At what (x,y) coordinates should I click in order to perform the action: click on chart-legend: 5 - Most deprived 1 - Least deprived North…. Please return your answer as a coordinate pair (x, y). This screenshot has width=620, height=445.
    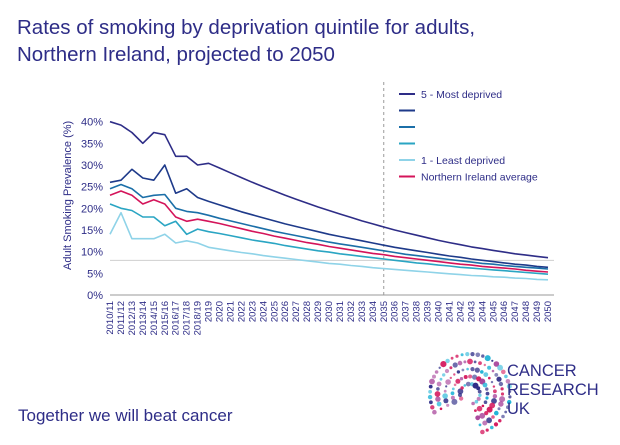
    Looking at the image, I should click on (468, 136).